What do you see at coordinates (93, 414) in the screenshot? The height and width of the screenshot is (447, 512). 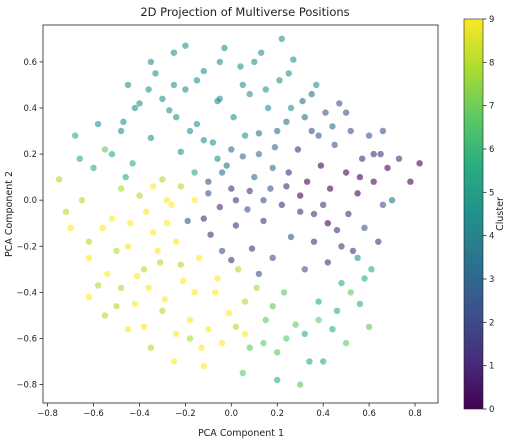 I see `x-tick-label: −0.6` at bounding box center [93, 414].